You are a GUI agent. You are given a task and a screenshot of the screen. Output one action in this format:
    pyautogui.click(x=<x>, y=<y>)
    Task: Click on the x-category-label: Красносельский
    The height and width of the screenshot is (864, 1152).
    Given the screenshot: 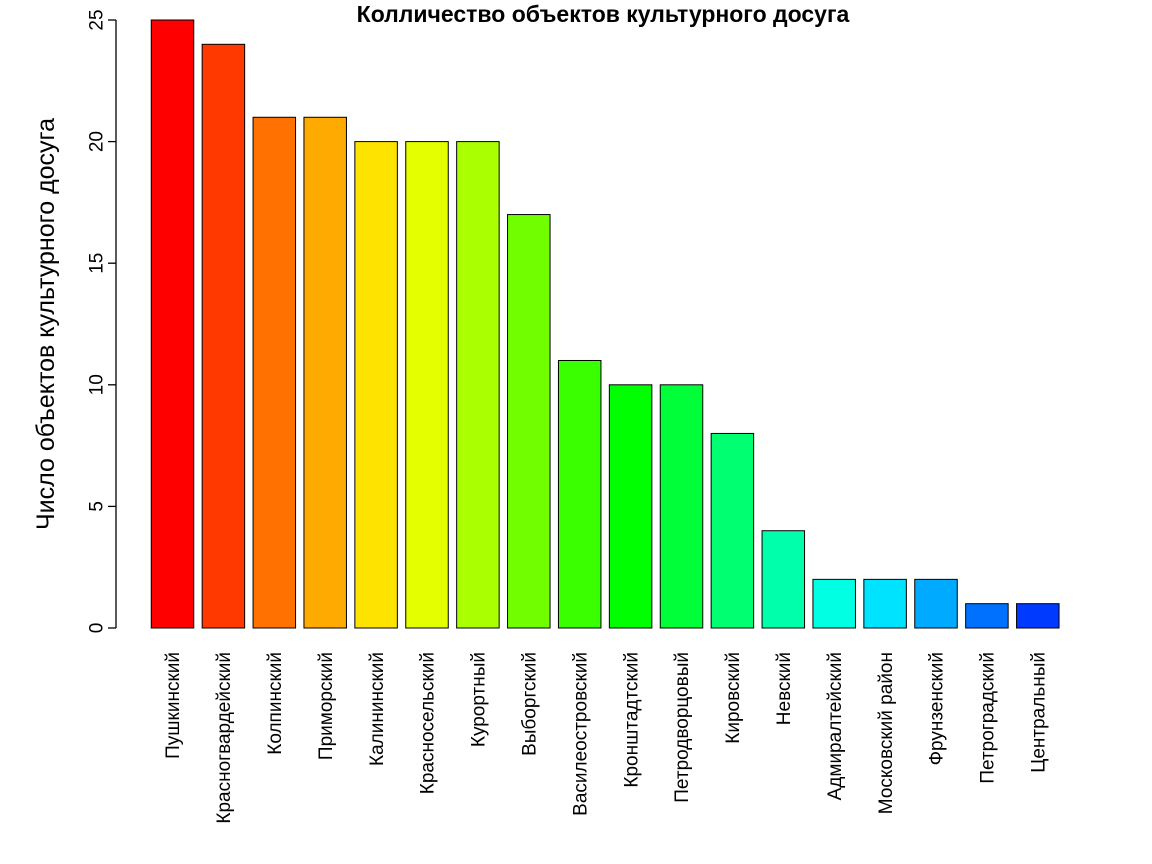 What is the action you would take?
    pyautogui.click(x=428, y=723)
    